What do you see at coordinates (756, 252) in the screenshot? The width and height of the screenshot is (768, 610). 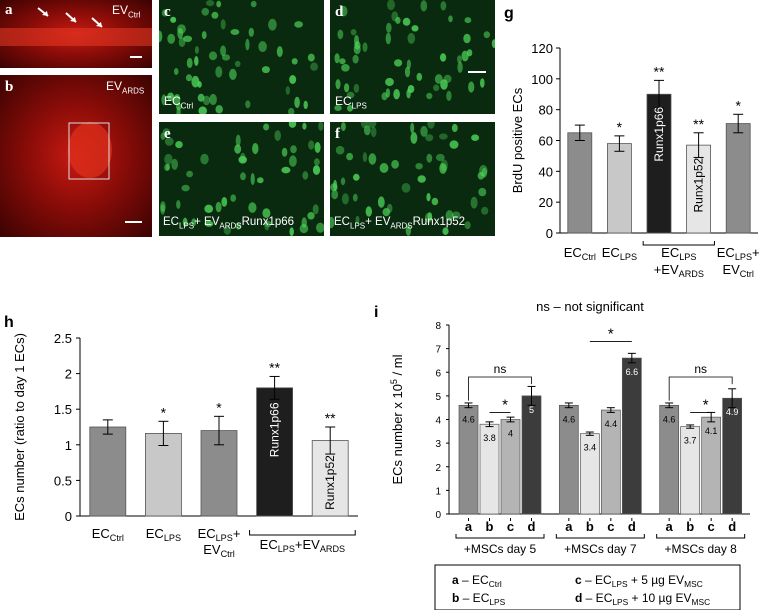 I see `label-part: +` at bounding box center [756, 252].